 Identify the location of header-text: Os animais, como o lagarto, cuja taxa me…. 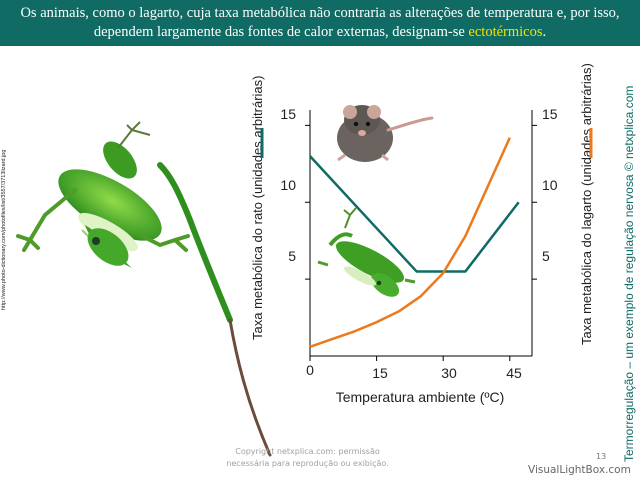
(320, 22).